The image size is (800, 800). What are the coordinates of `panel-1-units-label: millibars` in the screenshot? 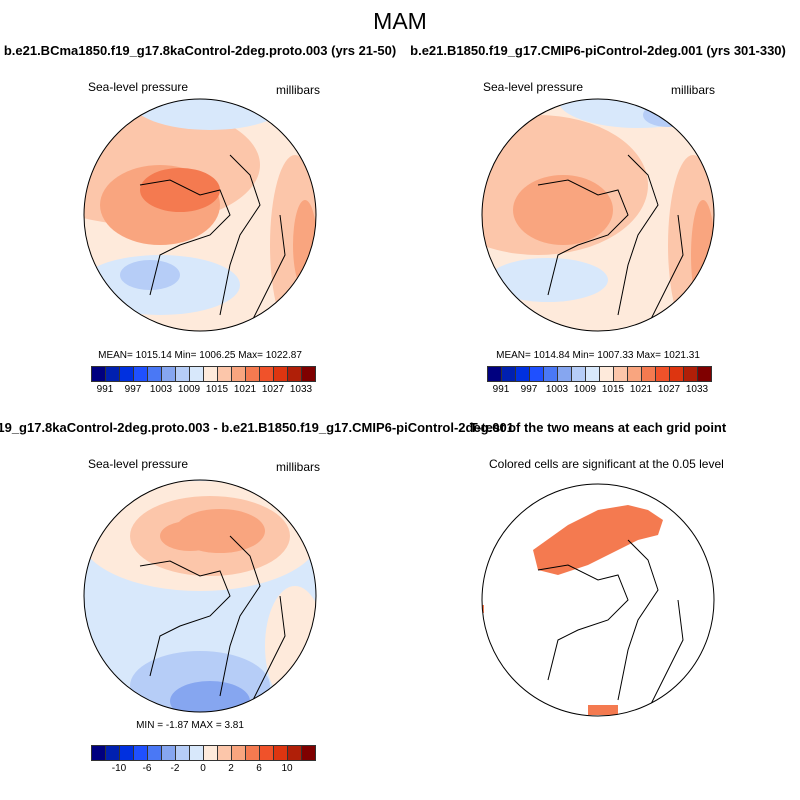 It's located at (298, 90).